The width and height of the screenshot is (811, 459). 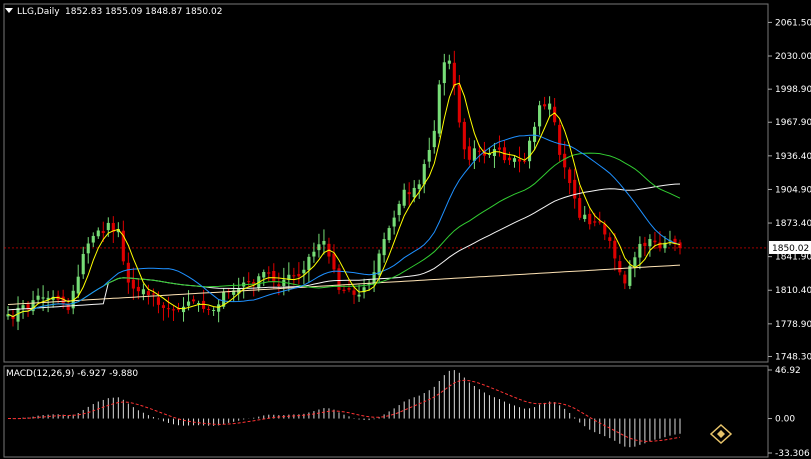 I want to click on y-tick-label: 1967.90, so click(x=793, y=123).